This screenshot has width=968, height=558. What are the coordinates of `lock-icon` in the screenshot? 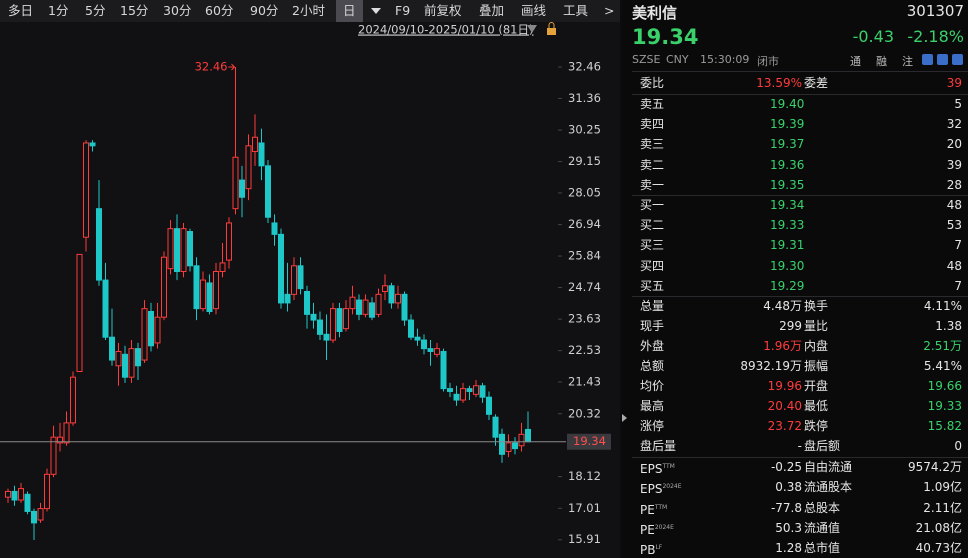 It's located at (551, 31).